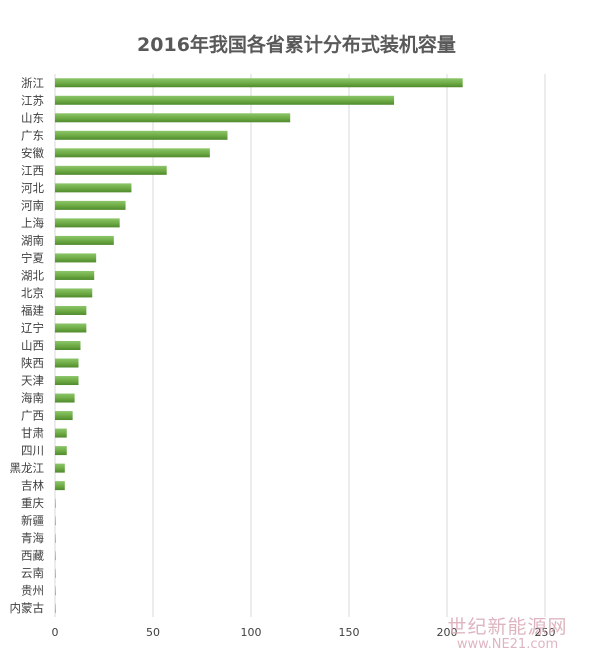  Describe the element at coordinates (32, 293) in the screenshot. I see `category-label-12: 北京` at that location.